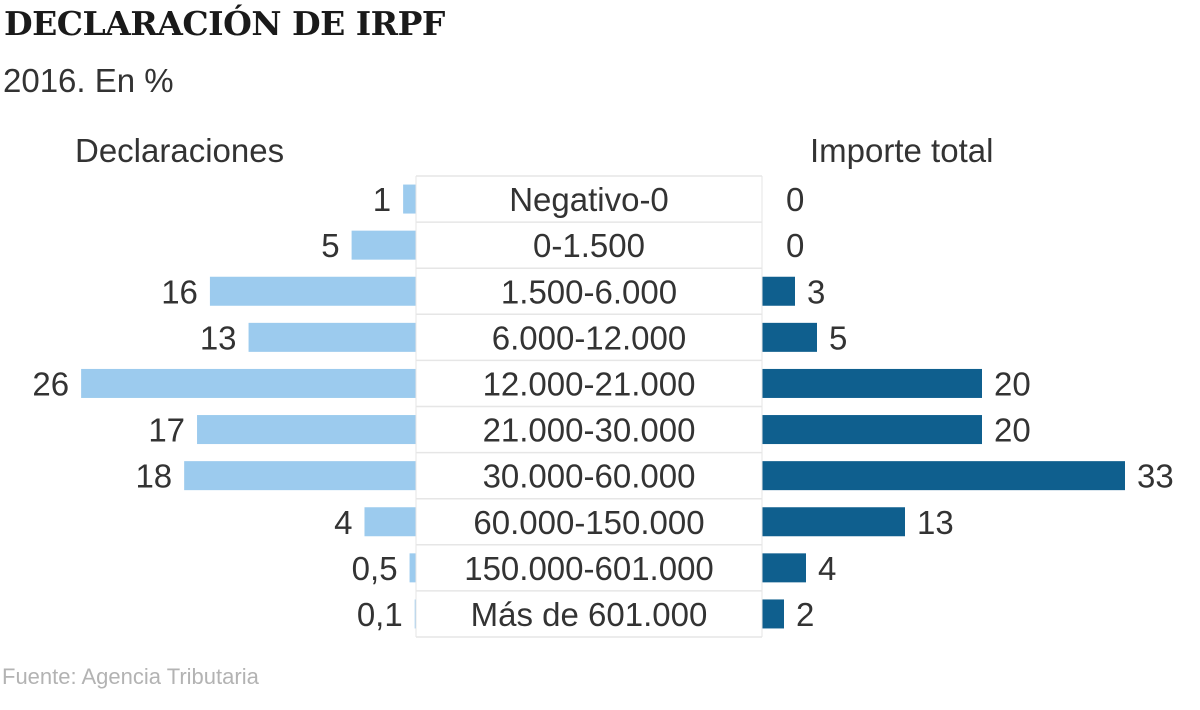  What do you see at coordinates (166, 430) in the screenshot?
I see `left-value-label: 17` at bounding box center [166, 430].